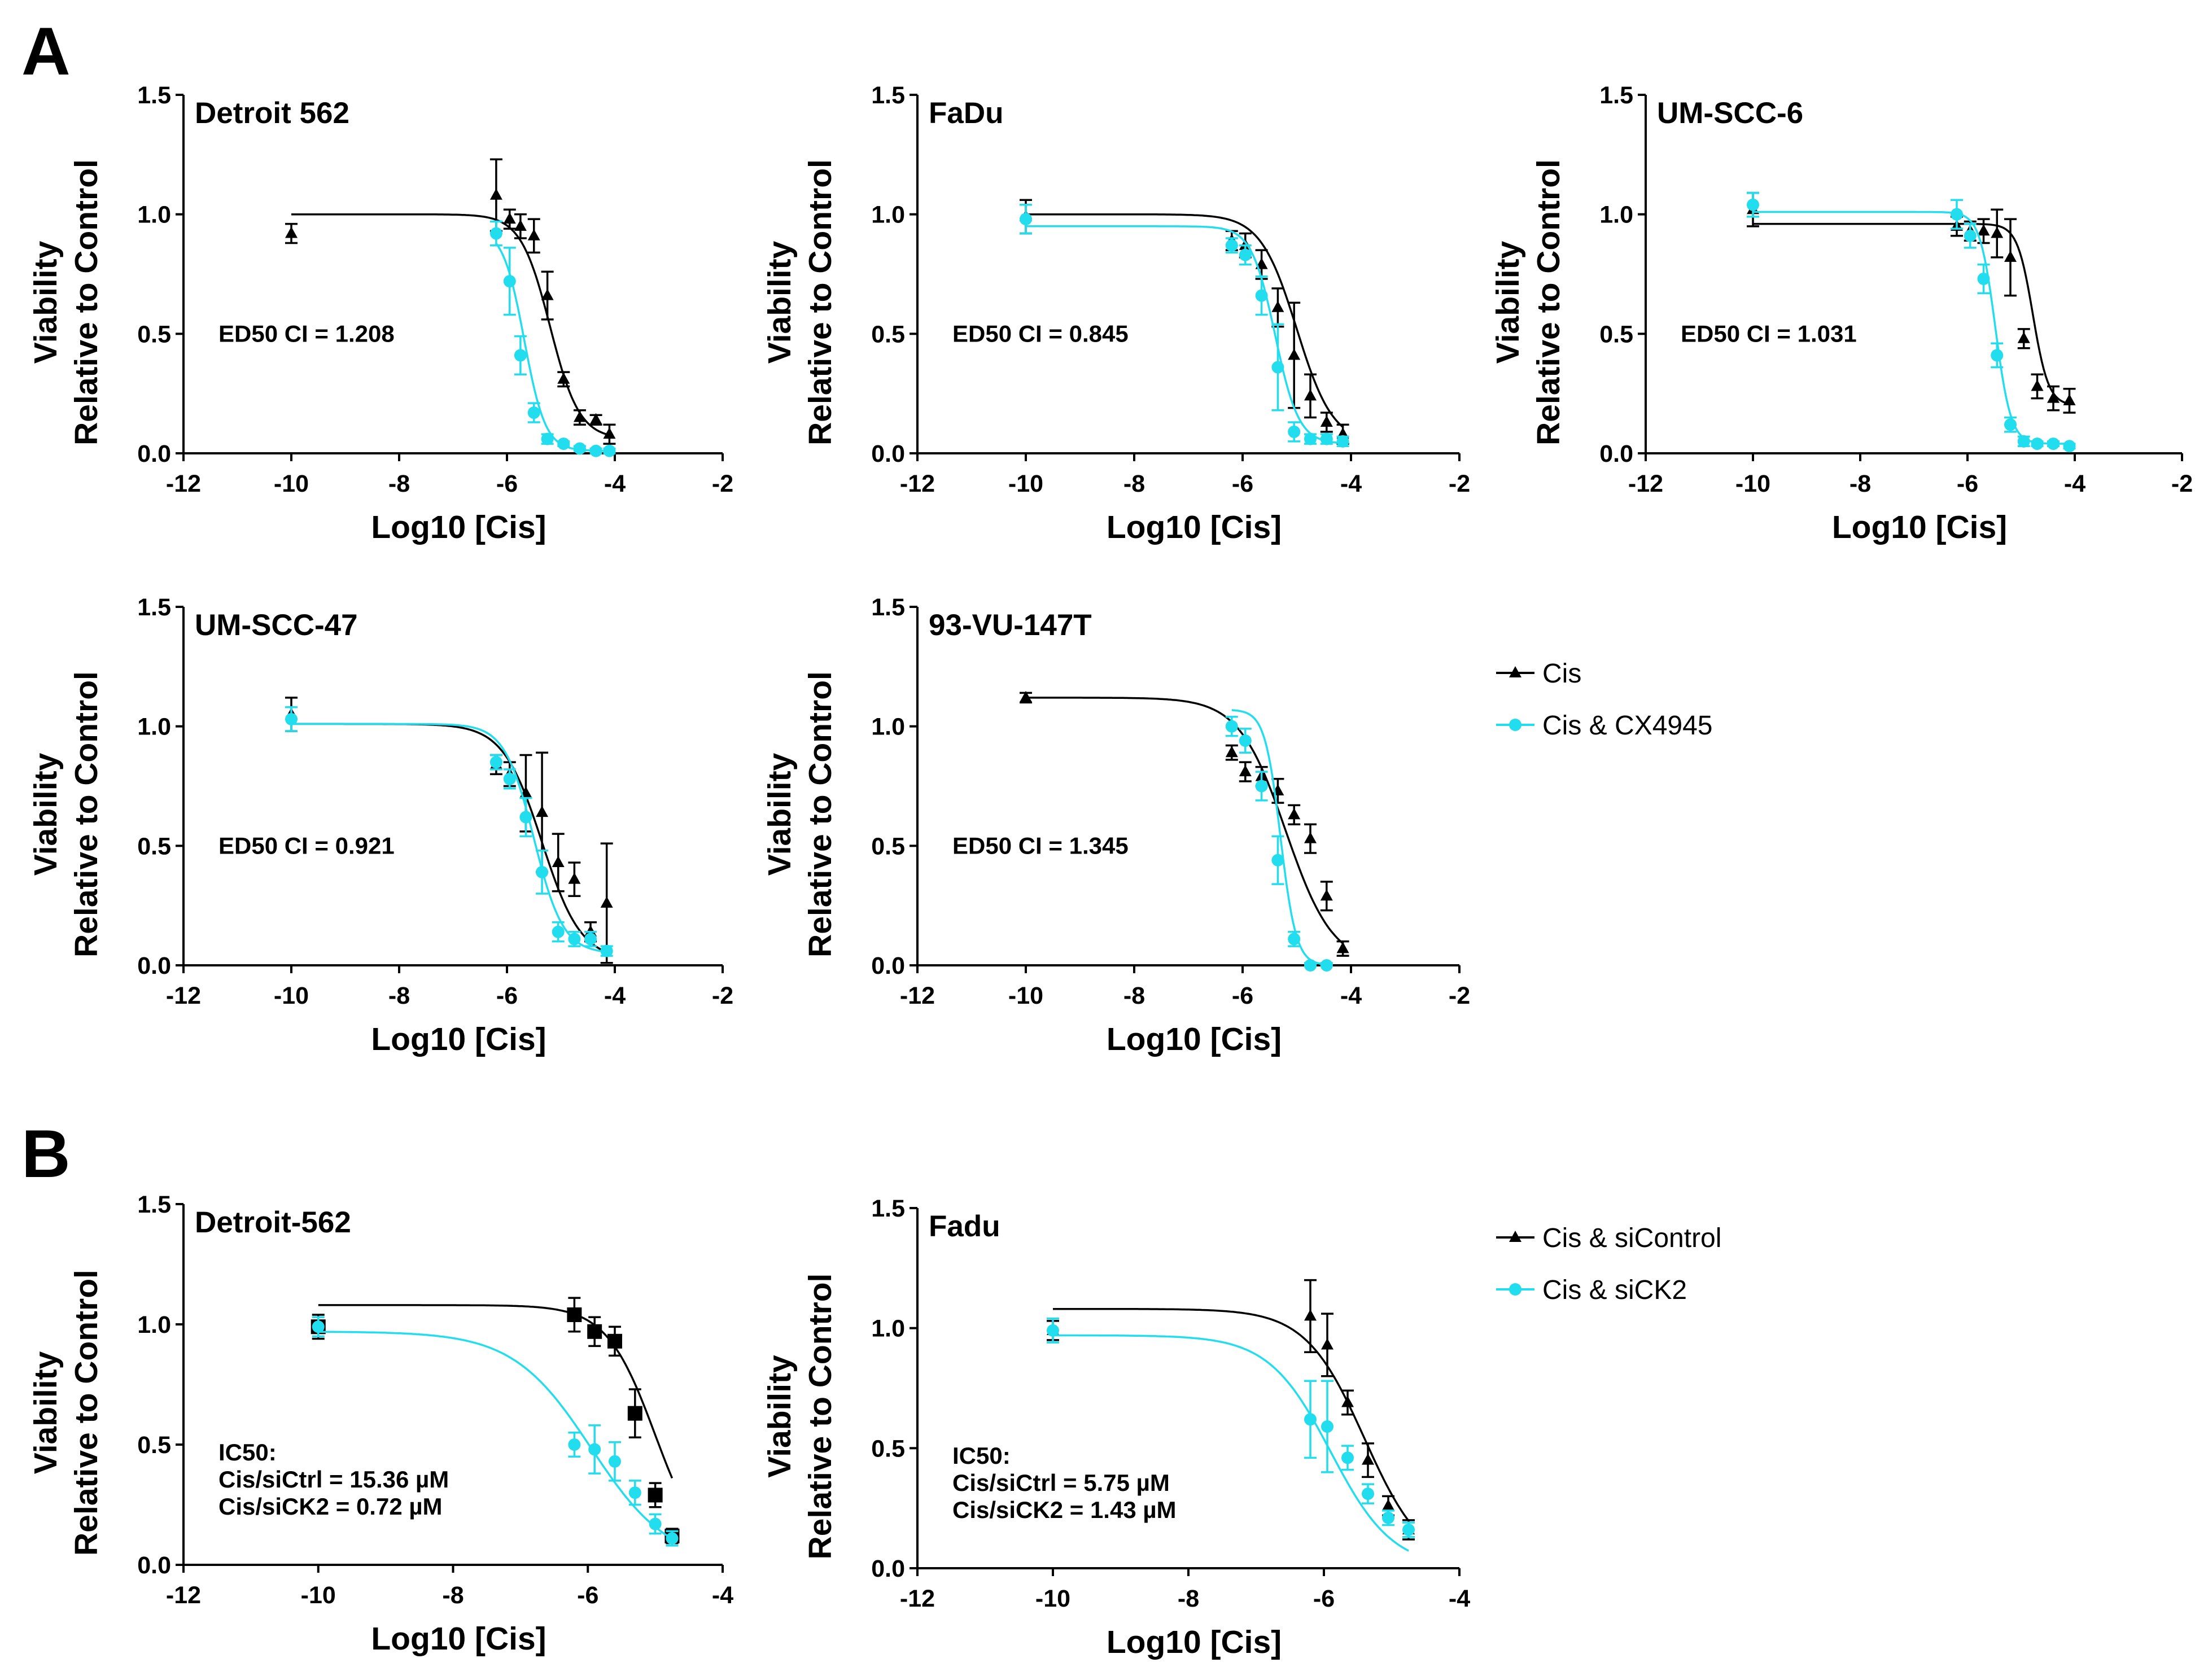 The image size is (2208, 1680). What do you see at coordinates (1010, 626) in the screenshot?
I see `chart-title: 93-VU-147T` at bounding box center [1010, 626].